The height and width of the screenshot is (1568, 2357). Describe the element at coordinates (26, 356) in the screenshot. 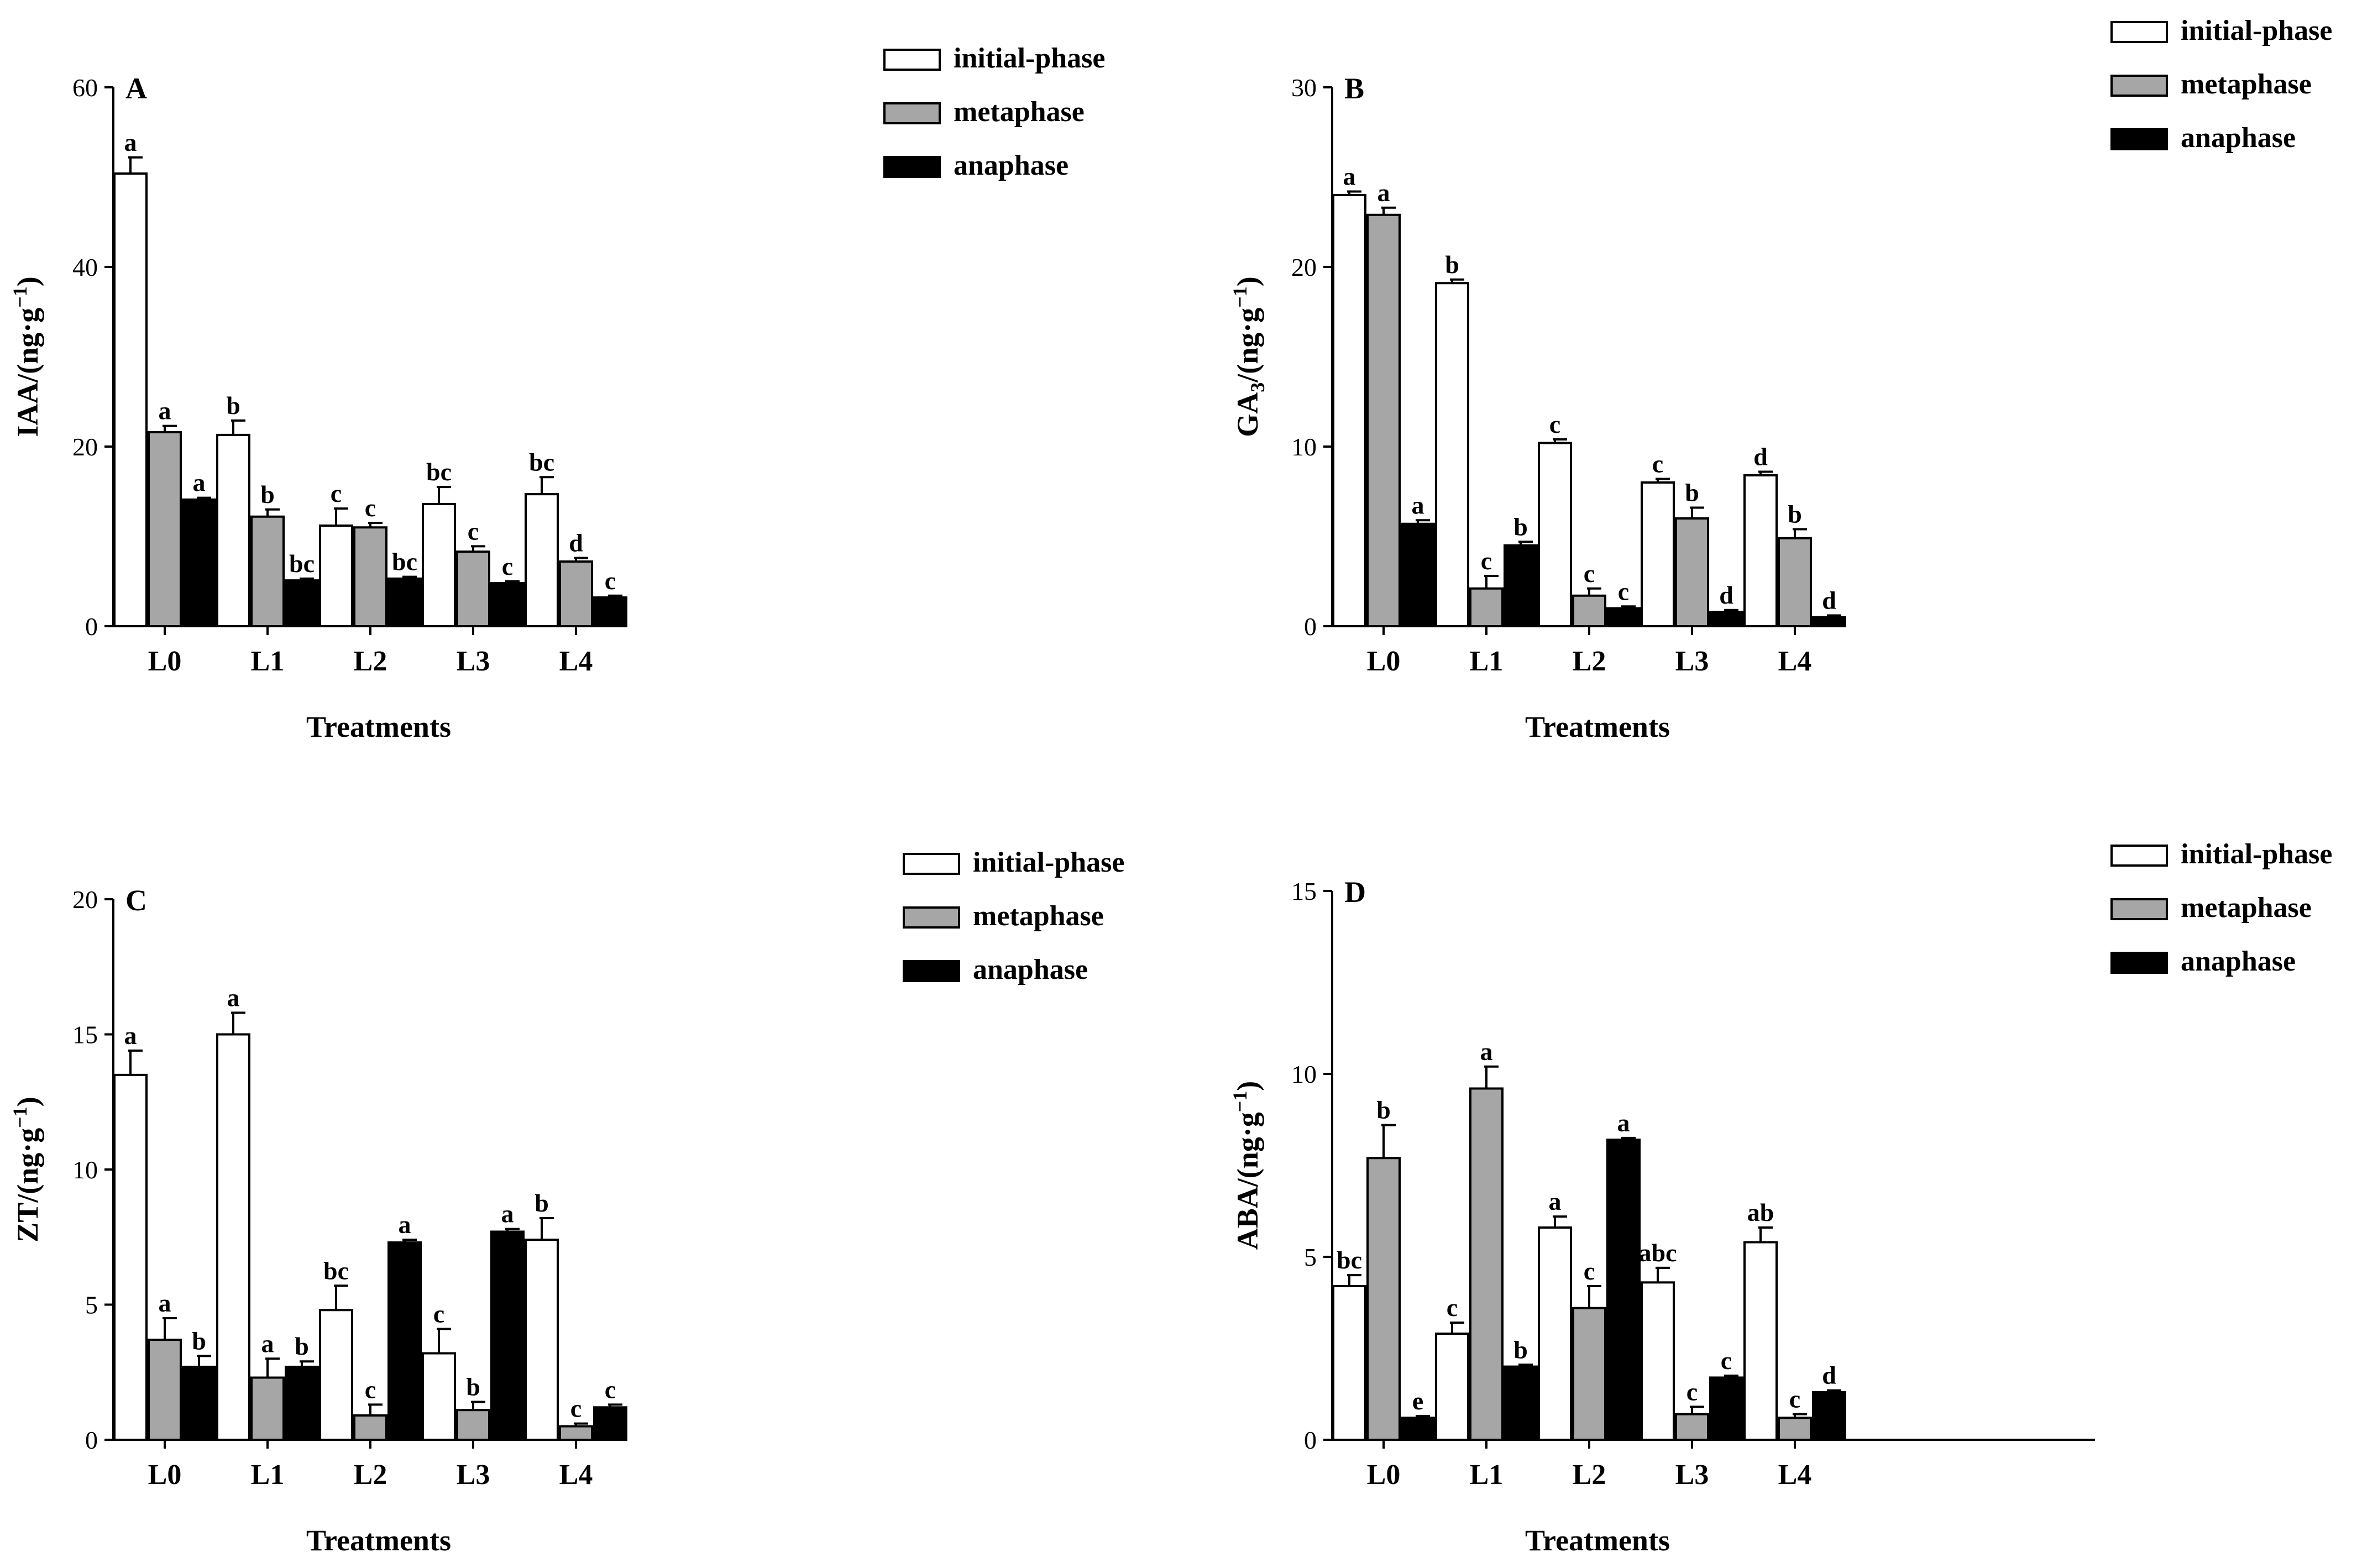

I see `y-axis-title: IAA/(ng·g−1)` at that location.